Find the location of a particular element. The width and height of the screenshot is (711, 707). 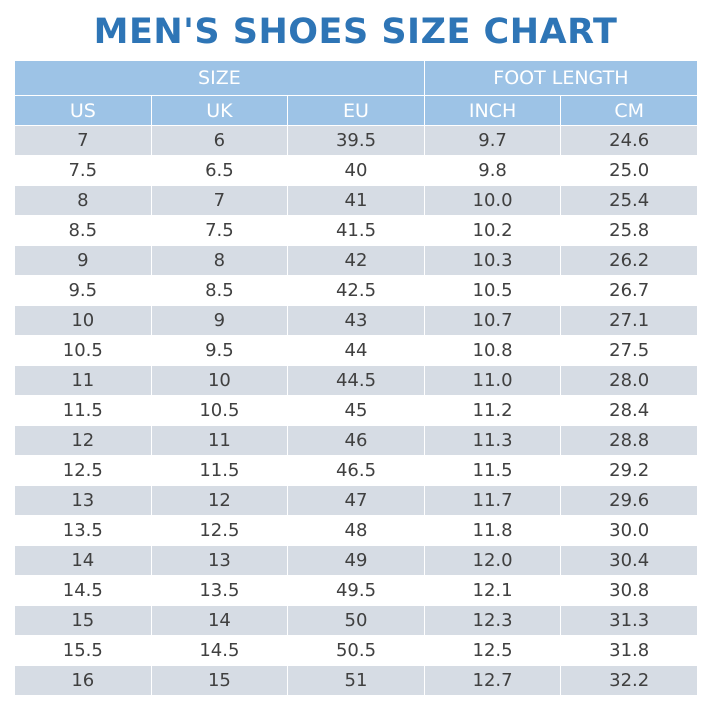

table-row: 12 11 46 11.3 28.8 is located at coordinates (356, 440).